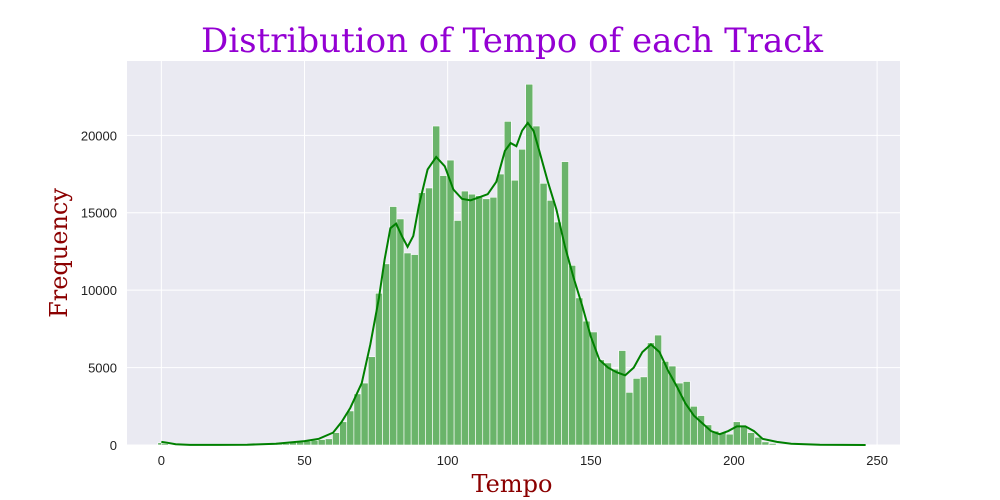  I want to click on x-tick-label: 250, so click(877, 460).